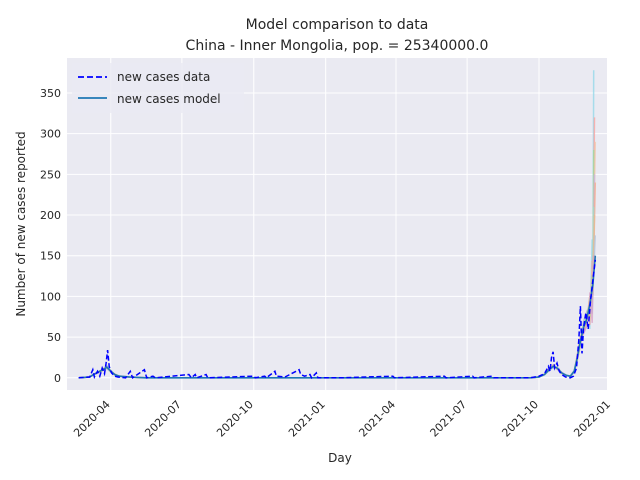  What do you see at coordinates (50, 174) in the screenshot?
I see `y-tick-label: 250` at bounding box center [50, 174].